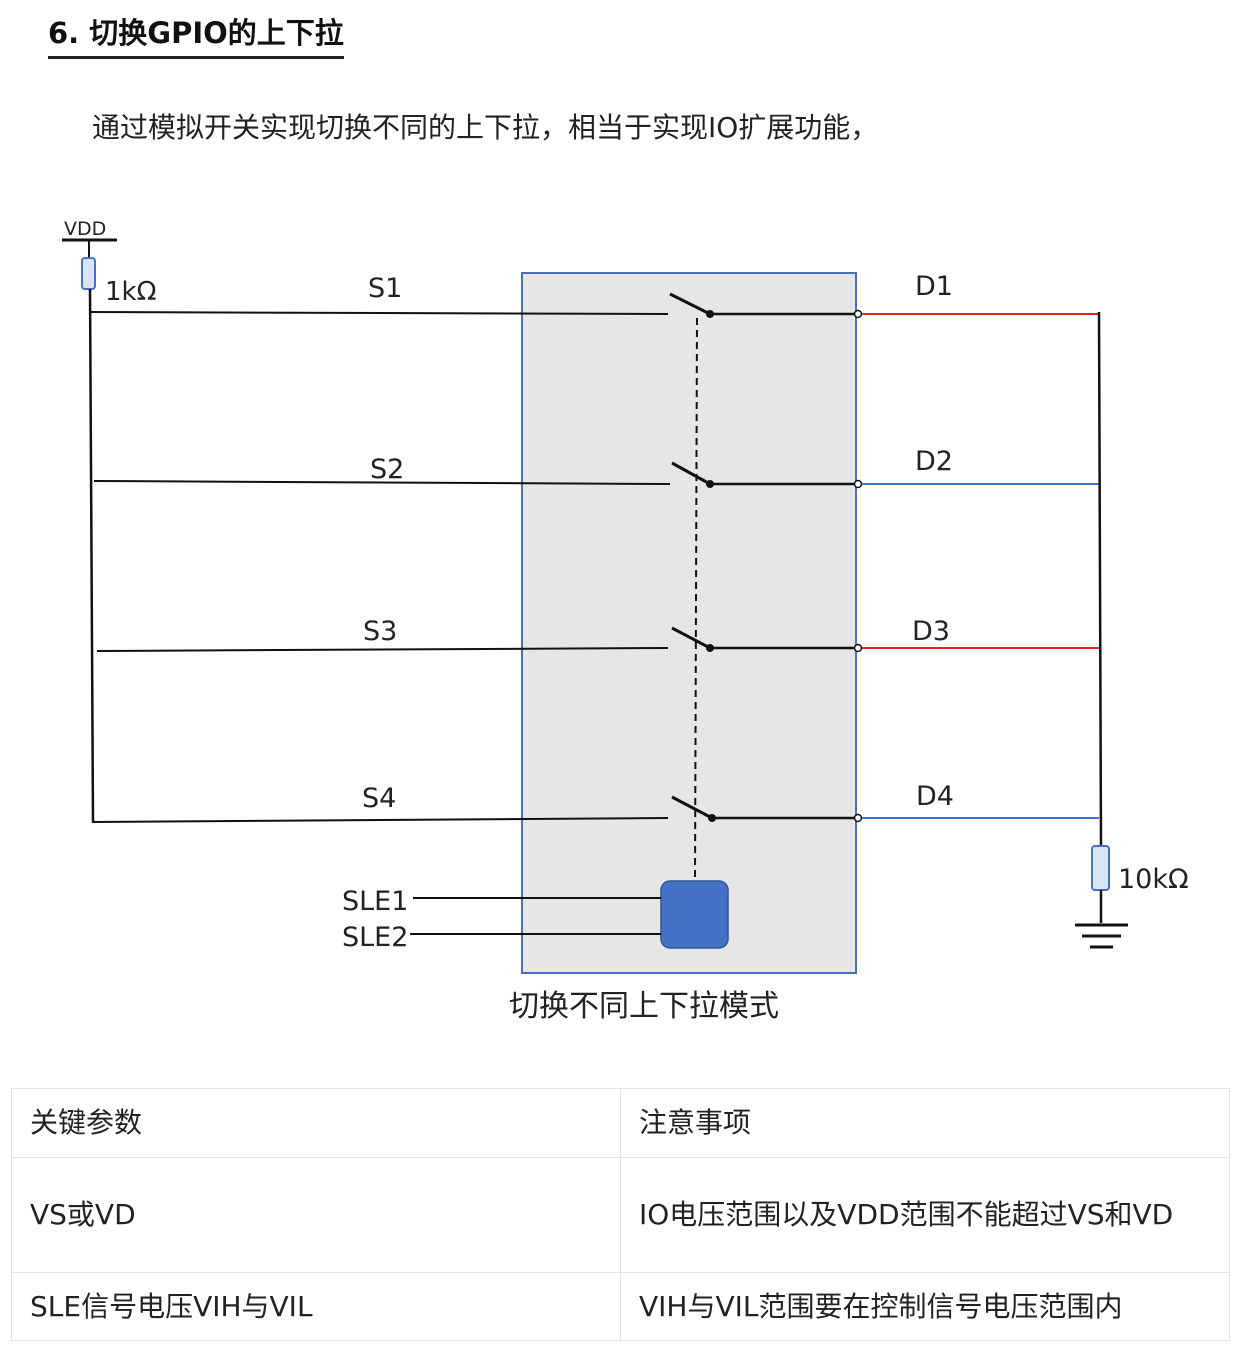  What do you see at coordinates (375, 937) in the screenshot?
I see `label-sle2: SLE2` at bounding box center [375, 937].